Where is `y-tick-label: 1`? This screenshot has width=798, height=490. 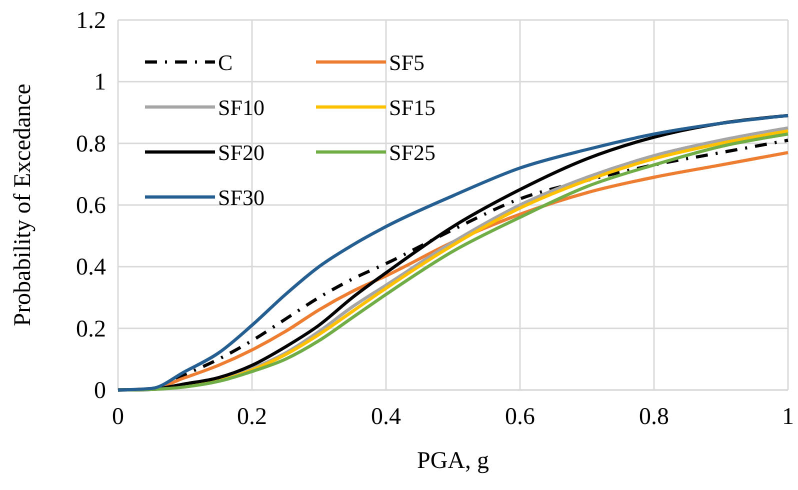
y-tick-label: 1 is located at coordinates (100, 83).